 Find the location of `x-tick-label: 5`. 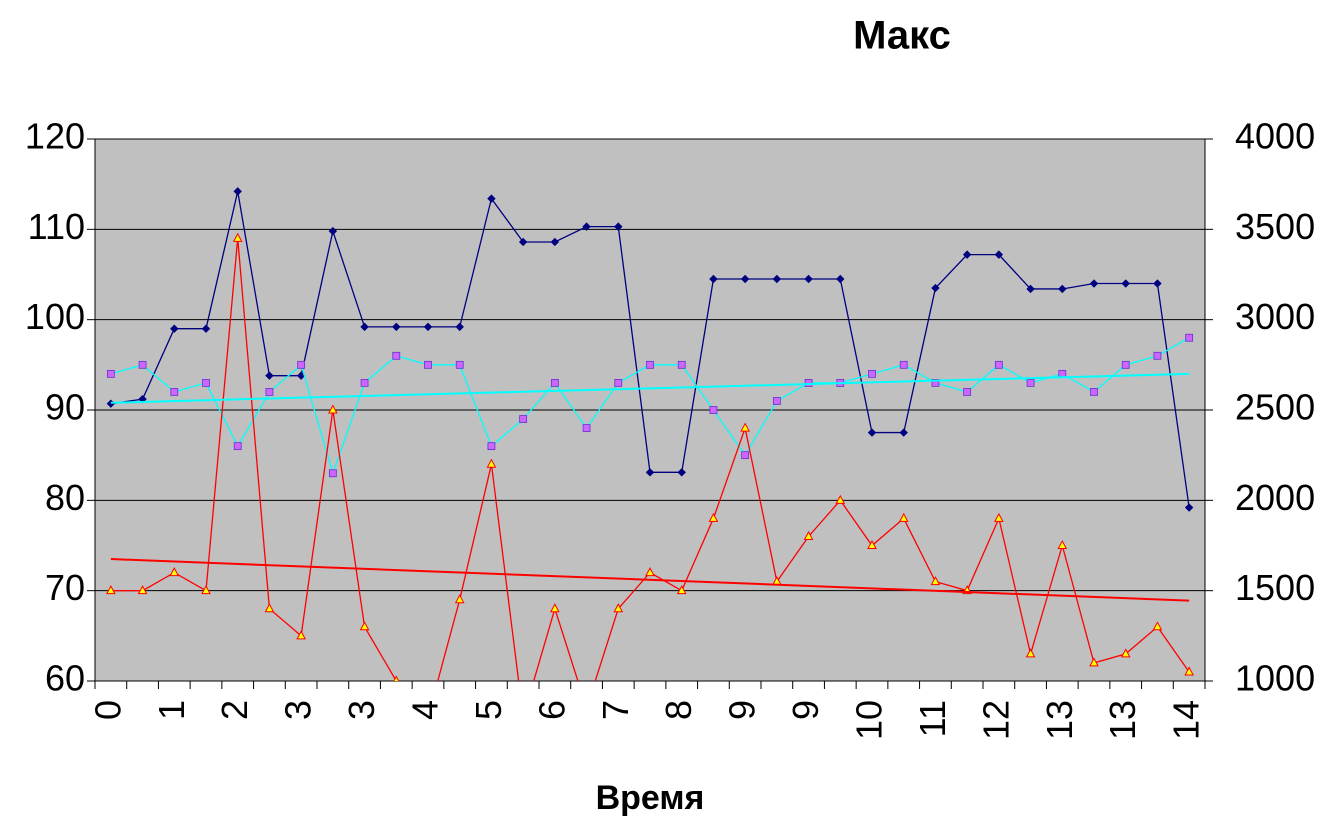

x-tick-label: 5 is located at coordinates (488, 710).